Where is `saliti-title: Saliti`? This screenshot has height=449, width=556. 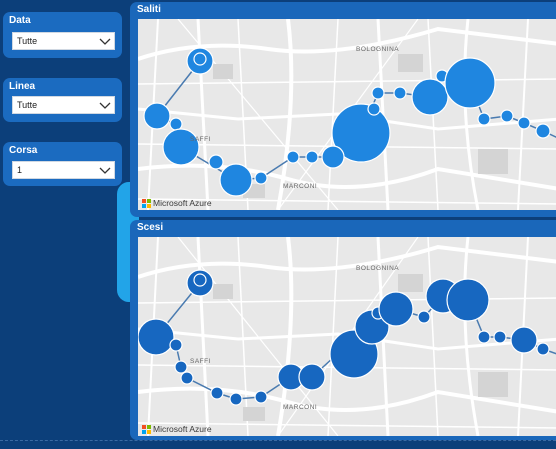
saliti-title: Saliti is located at coordinates (149, 9).